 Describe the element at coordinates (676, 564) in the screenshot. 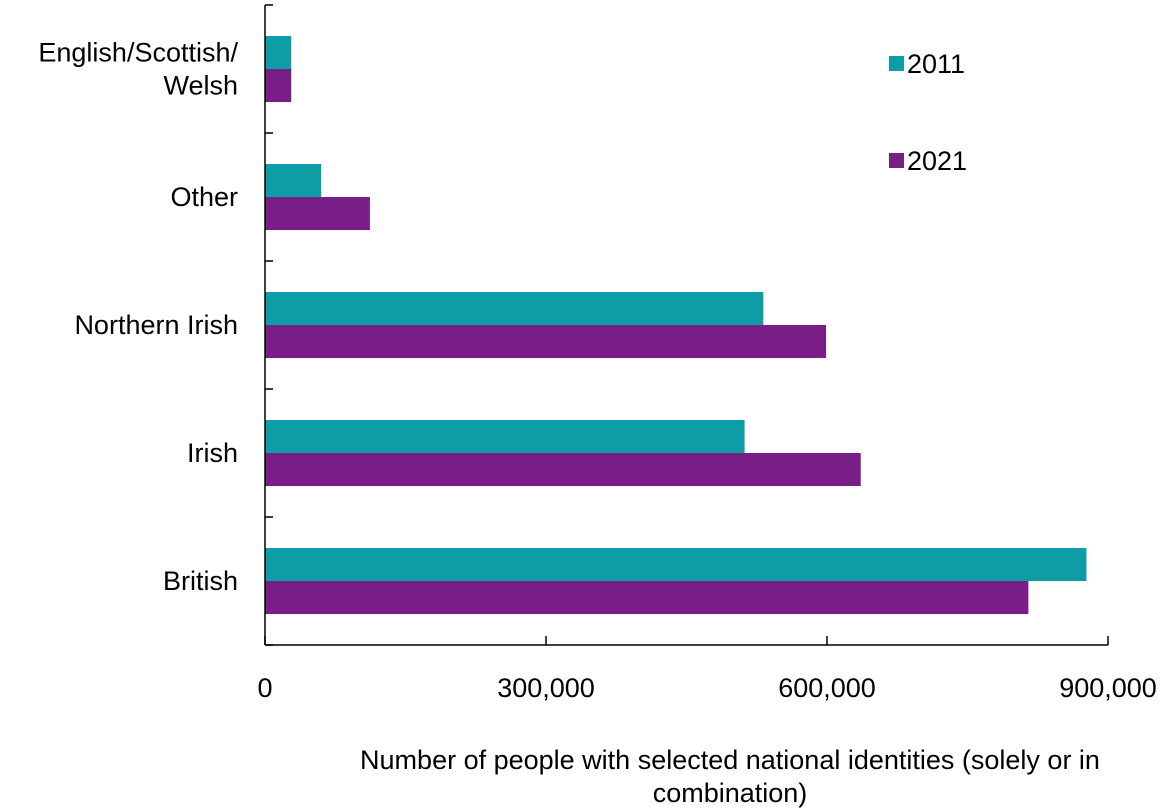

I see `bar-2011-british` at that location.